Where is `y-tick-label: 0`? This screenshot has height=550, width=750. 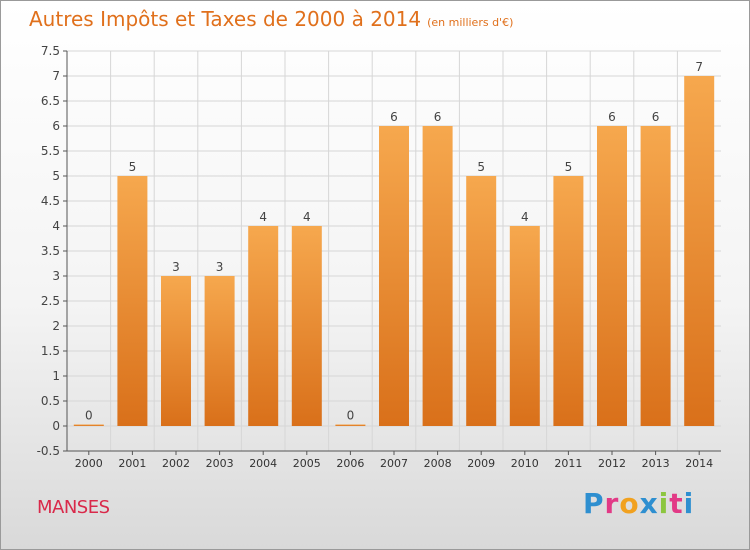 y-tick-label: 0 is located at coordinates (56, 426).